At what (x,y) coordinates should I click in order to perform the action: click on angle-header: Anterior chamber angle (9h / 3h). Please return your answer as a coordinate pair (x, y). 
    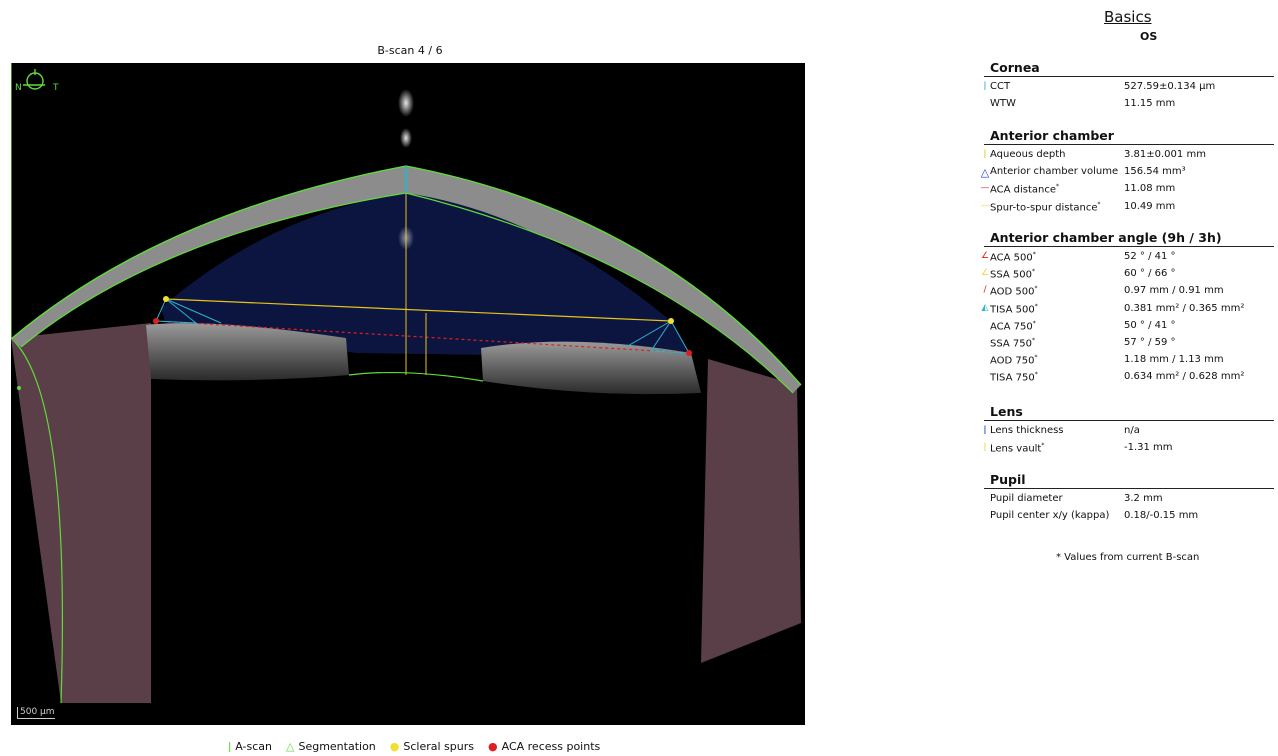
    Looking at the image, I should click on (1129, 238).